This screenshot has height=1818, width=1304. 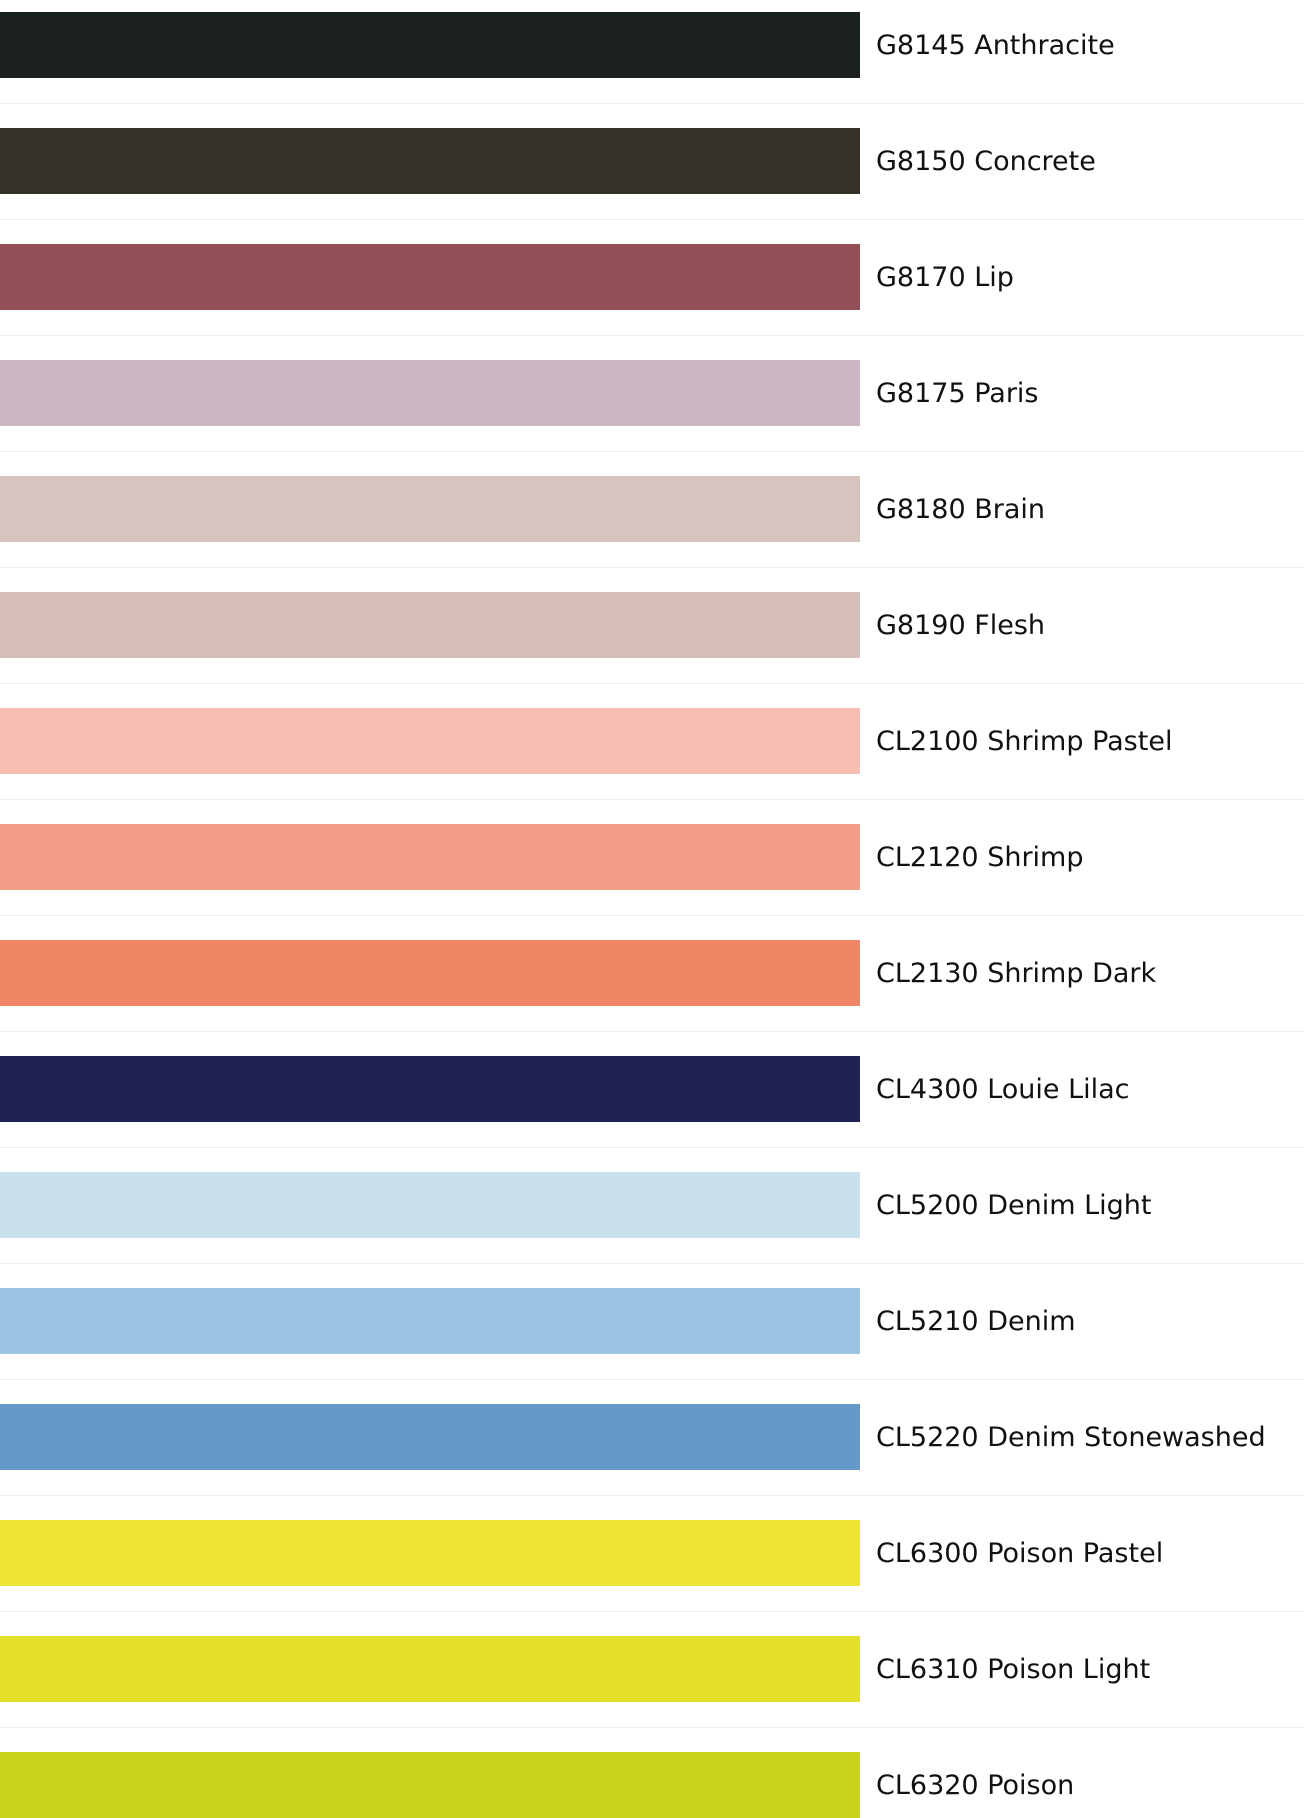 I want to click on color-label: CL4300 Louie Lilac, so click(x=1003, y=1089).